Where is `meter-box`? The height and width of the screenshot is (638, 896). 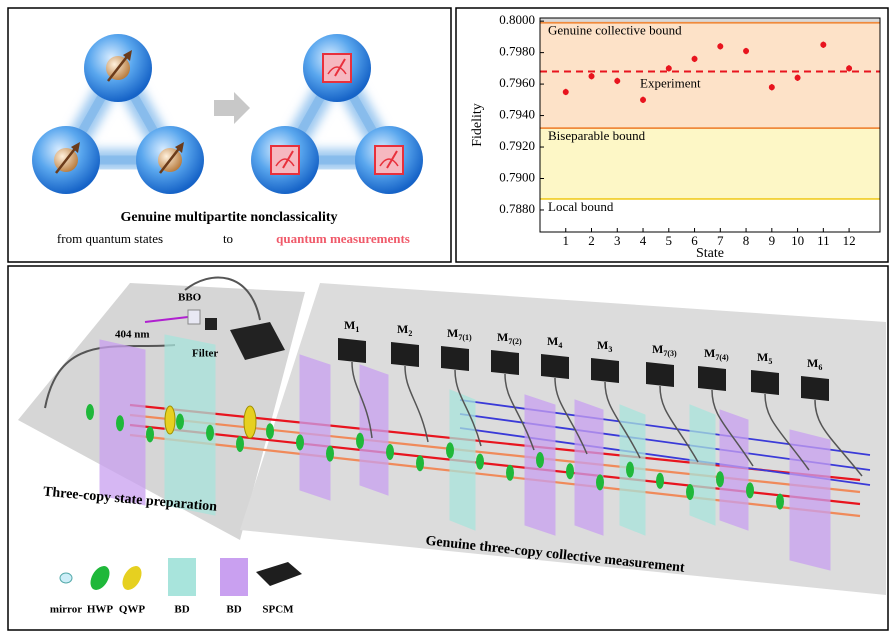
meter-box is located at coordinates (389, 160).